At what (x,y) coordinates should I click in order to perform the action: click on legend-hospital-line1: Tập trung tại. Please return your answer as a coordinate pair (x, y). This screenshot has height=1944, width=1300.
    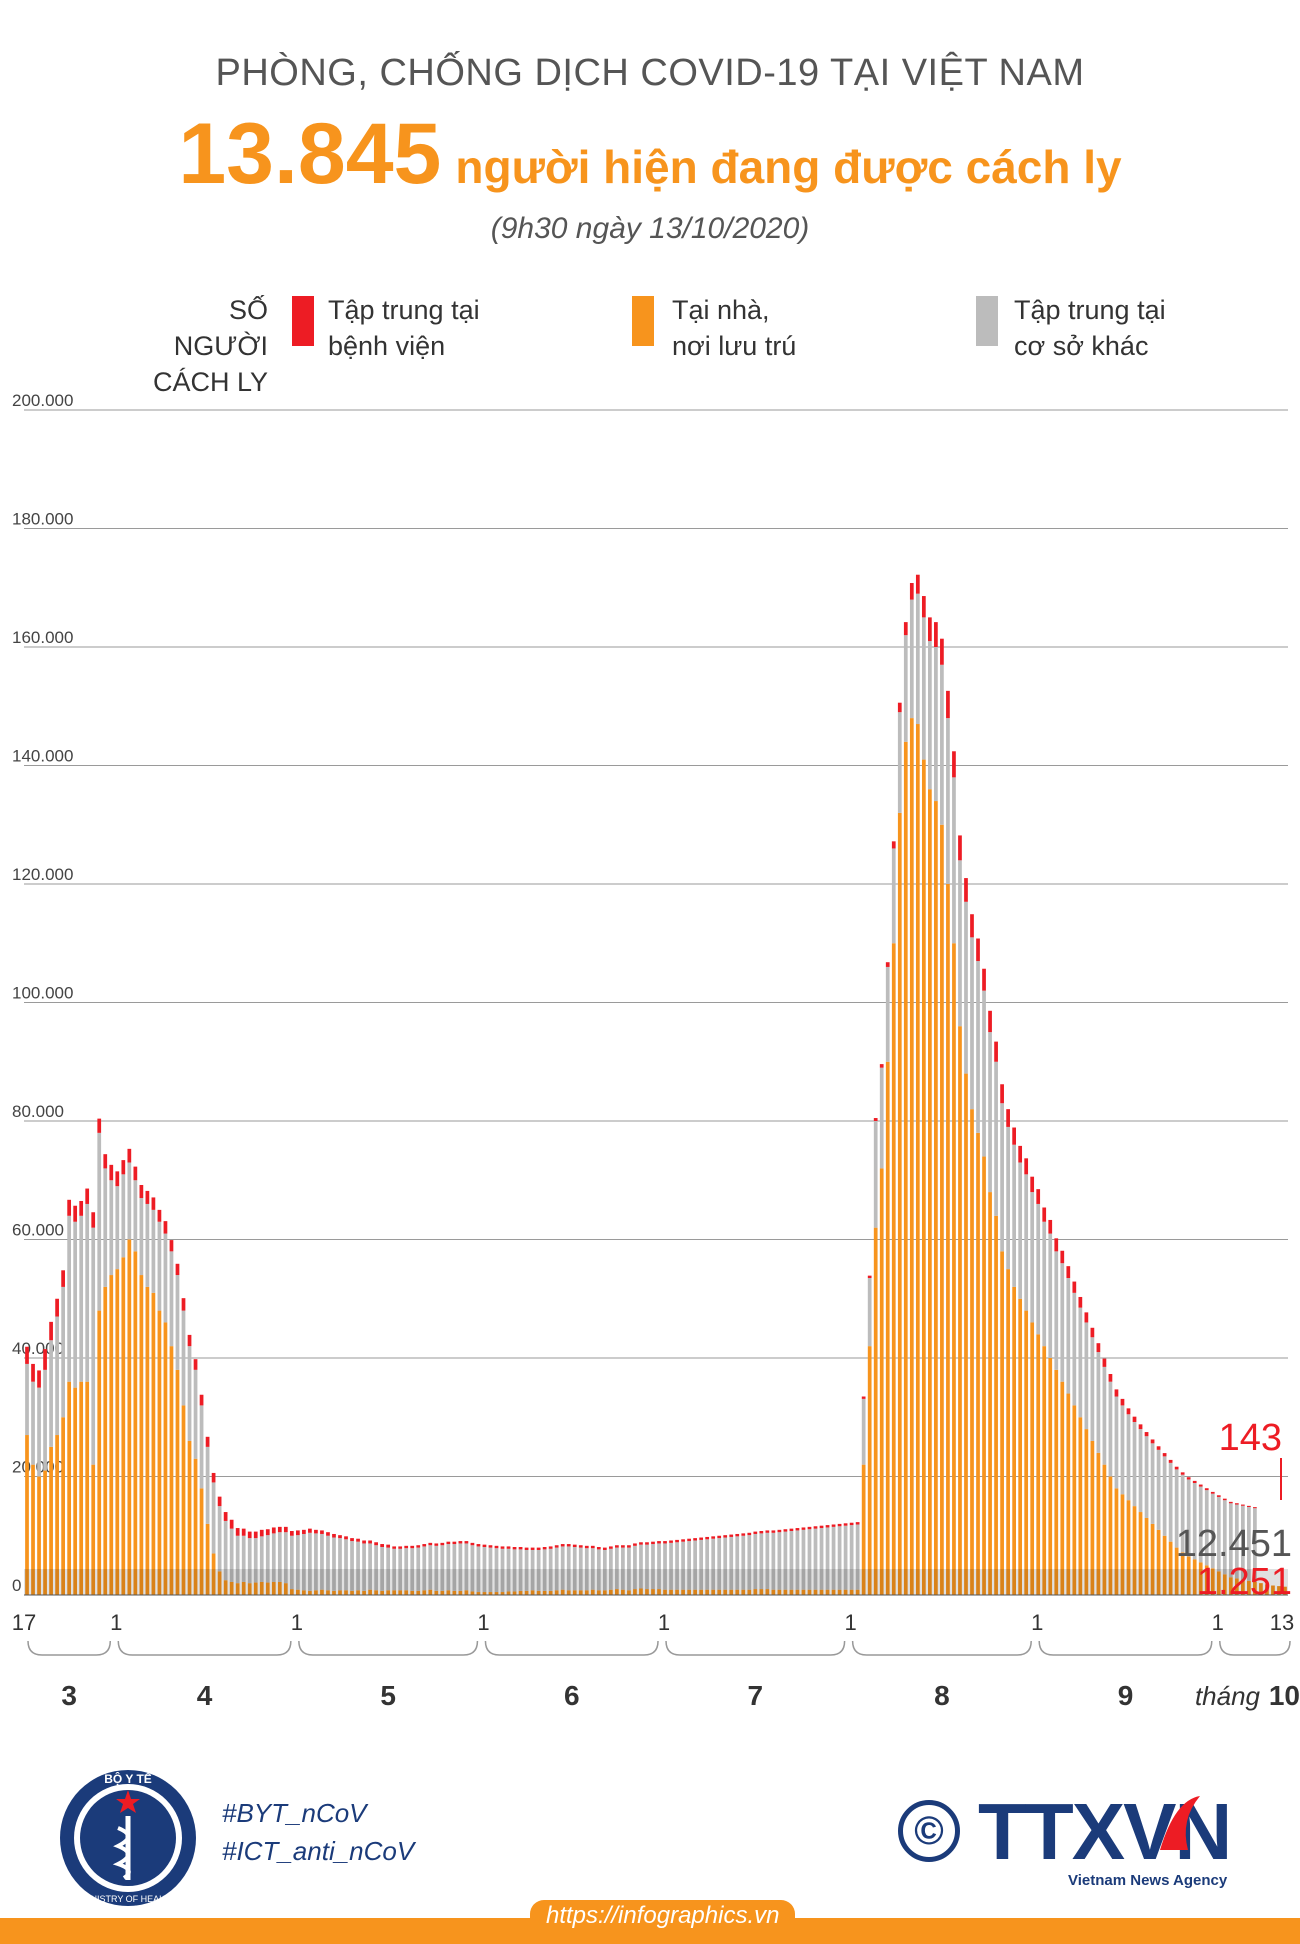
    Looking at the image, I should click on (404, 310).